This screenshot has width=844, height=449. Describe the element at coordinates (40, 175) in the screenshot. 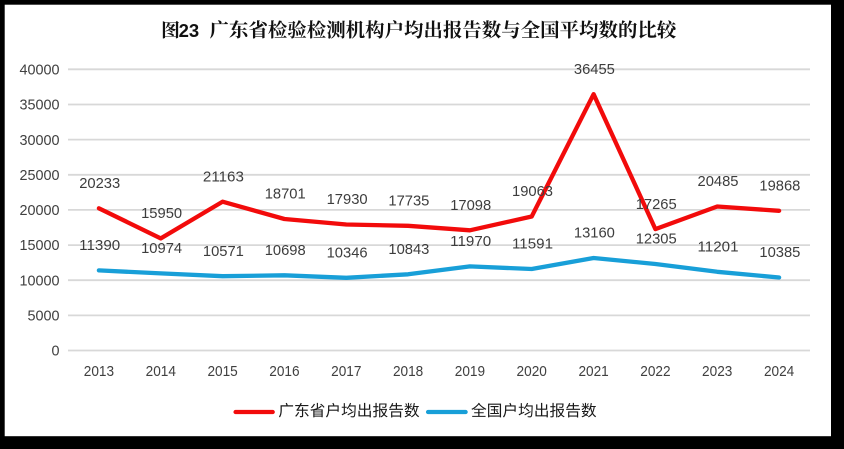

I see `svg-text: 25000` at that location.